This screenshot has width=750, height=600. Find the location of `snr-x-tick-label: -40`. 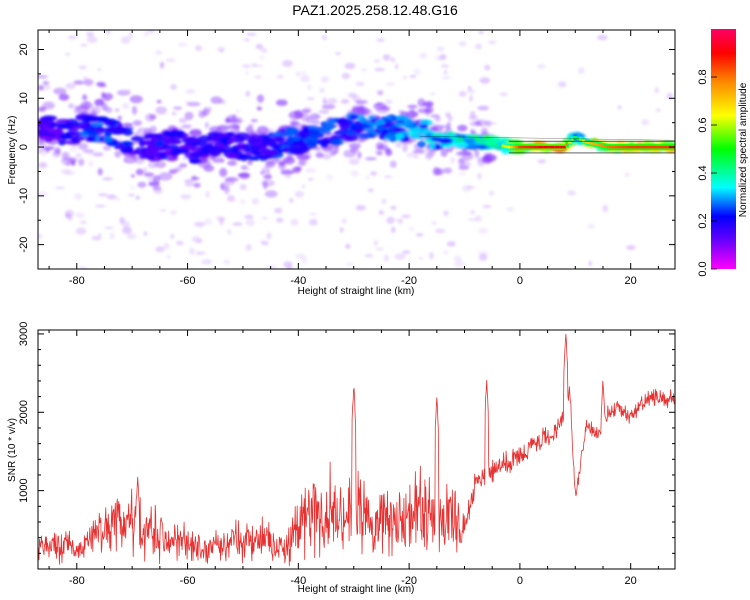

snr-x-tick-label: -40 is located at coordinates (298, 581).